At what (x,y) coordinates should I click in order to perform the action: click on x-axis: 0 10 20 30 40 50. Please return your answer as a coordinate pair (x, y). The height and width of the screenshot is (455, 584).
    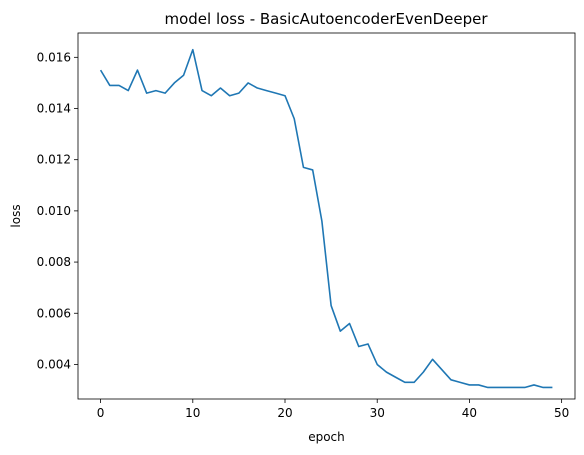
    Looking at the image, I should click on (333, 409).